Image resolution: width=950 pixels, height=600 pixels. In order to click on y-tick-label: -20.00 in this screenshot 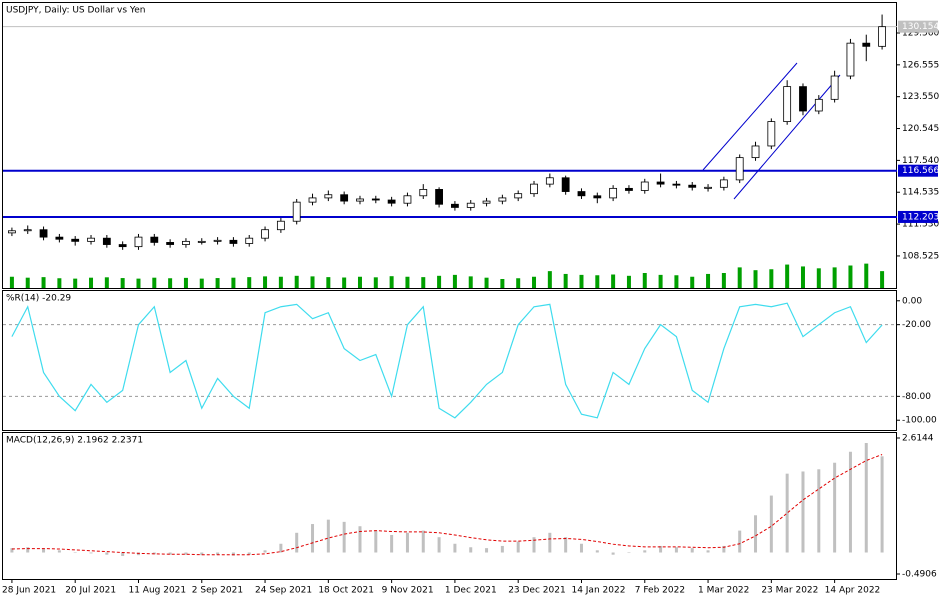, I will do `click(916, 325)`.